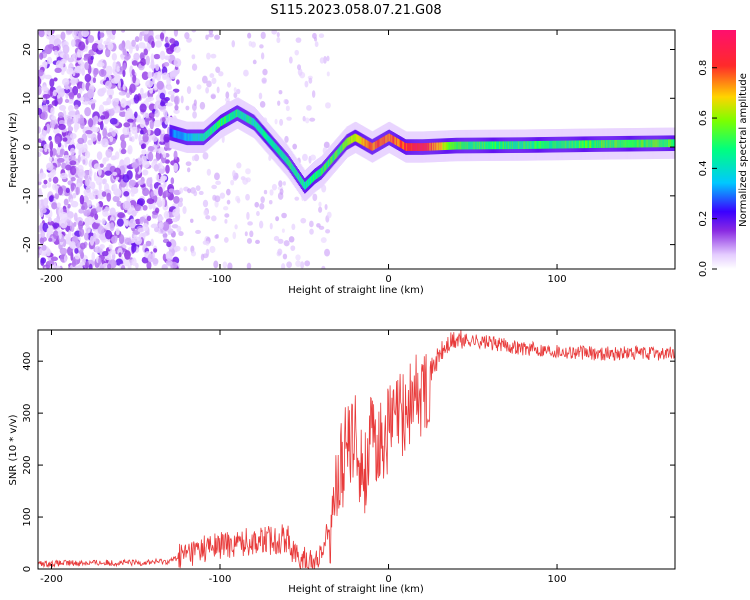  I want to click on y-tick-label: -20, so click(27, 244).